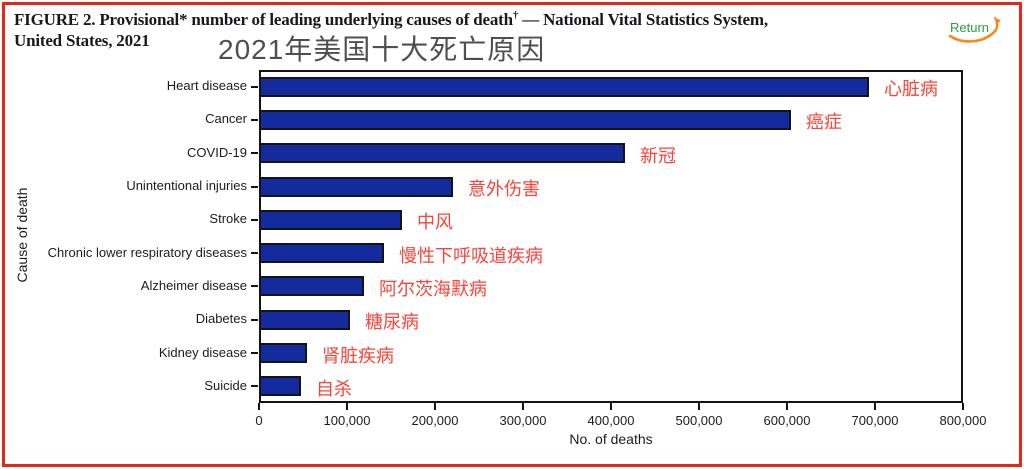  What do you see at coordinates (254, 353) in the screenshot?
I see `y-tick-kidney-disease` at bounding box center [254, 353].